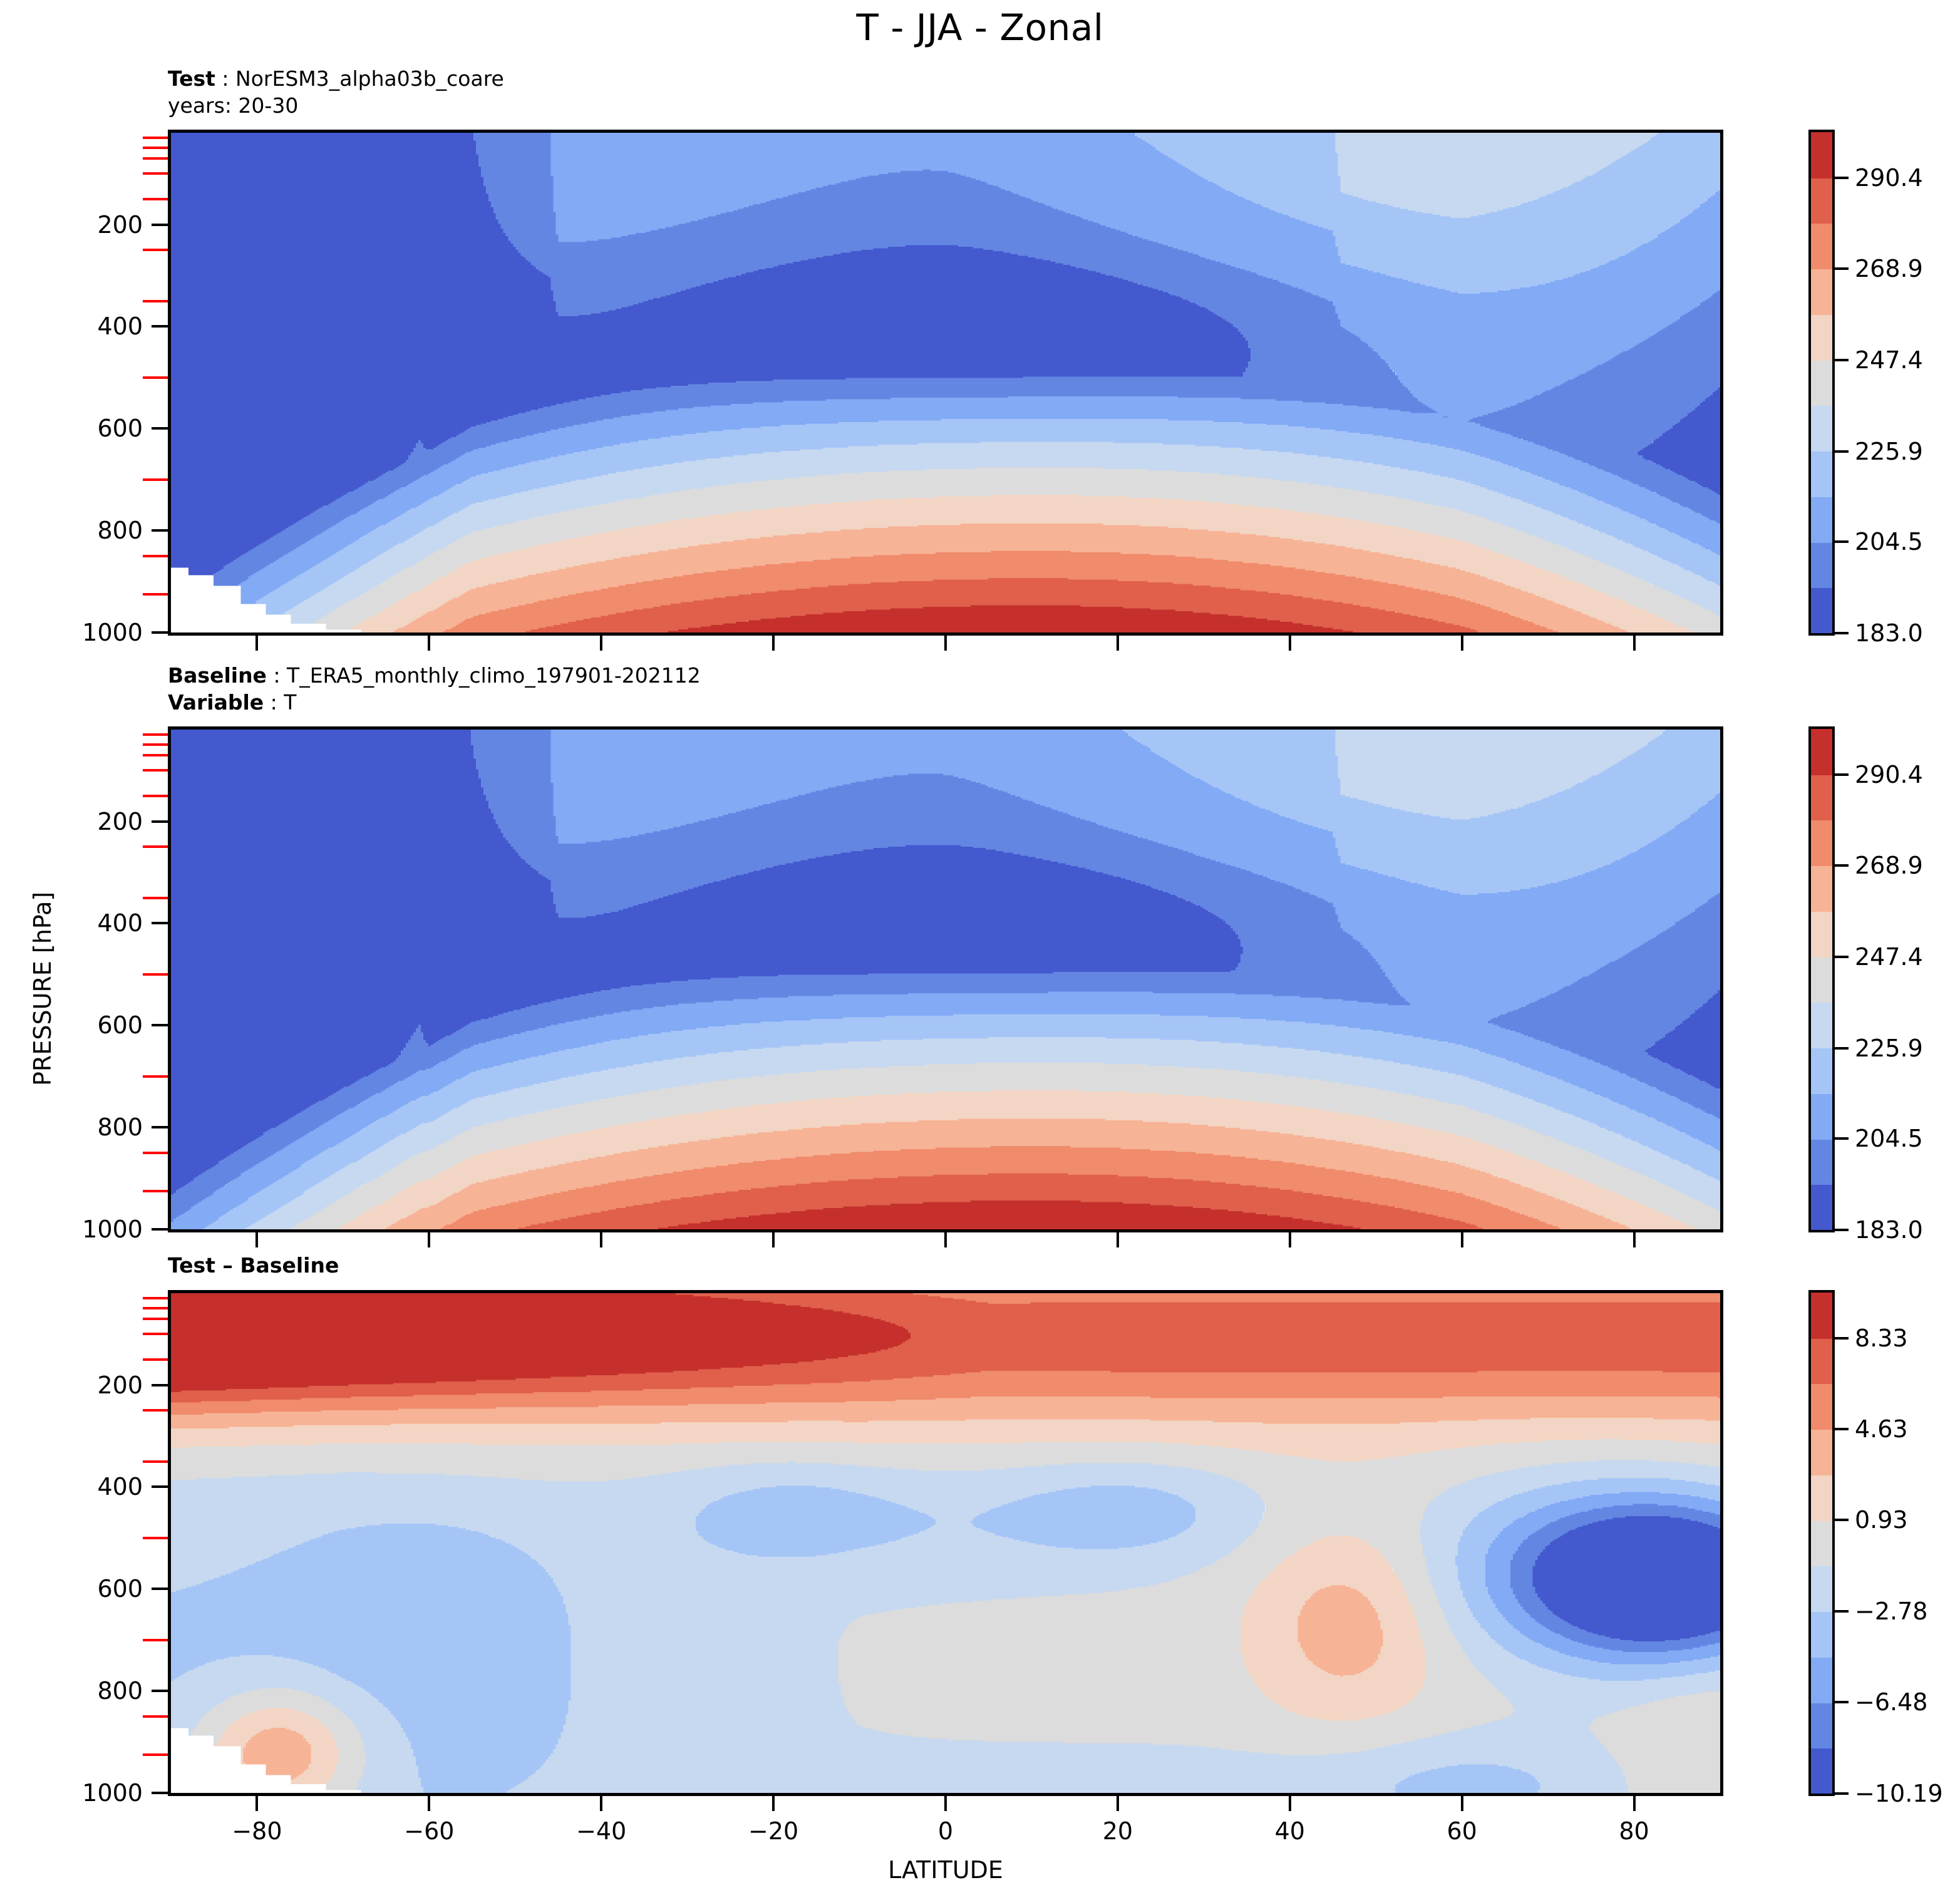  I want to click on panel-header-line2: Variable : T, so click(232, 702).